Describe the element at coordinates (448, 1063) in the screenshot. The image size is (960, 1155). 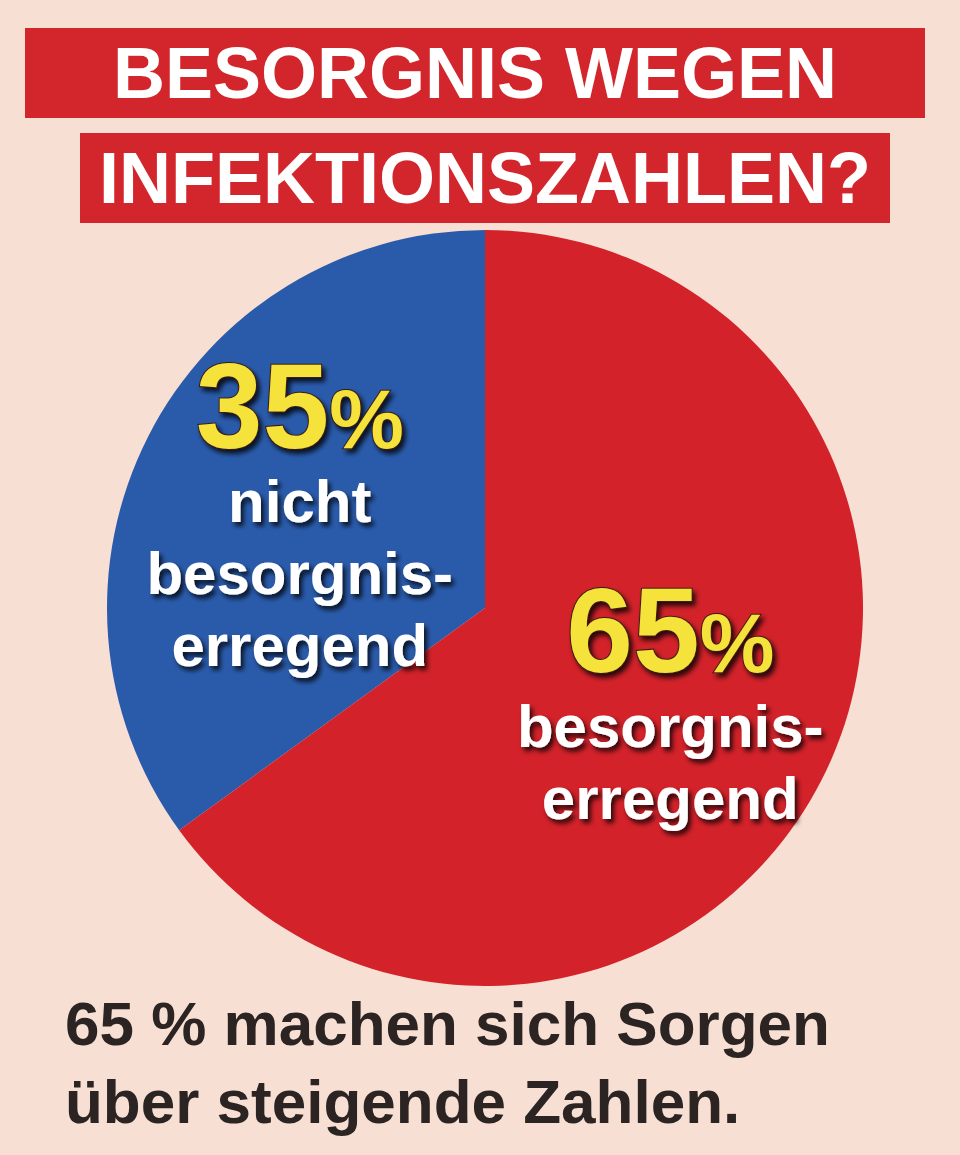
I see `text: 65 % machen sich Sorgen über steigende Zahlen.` at that location.